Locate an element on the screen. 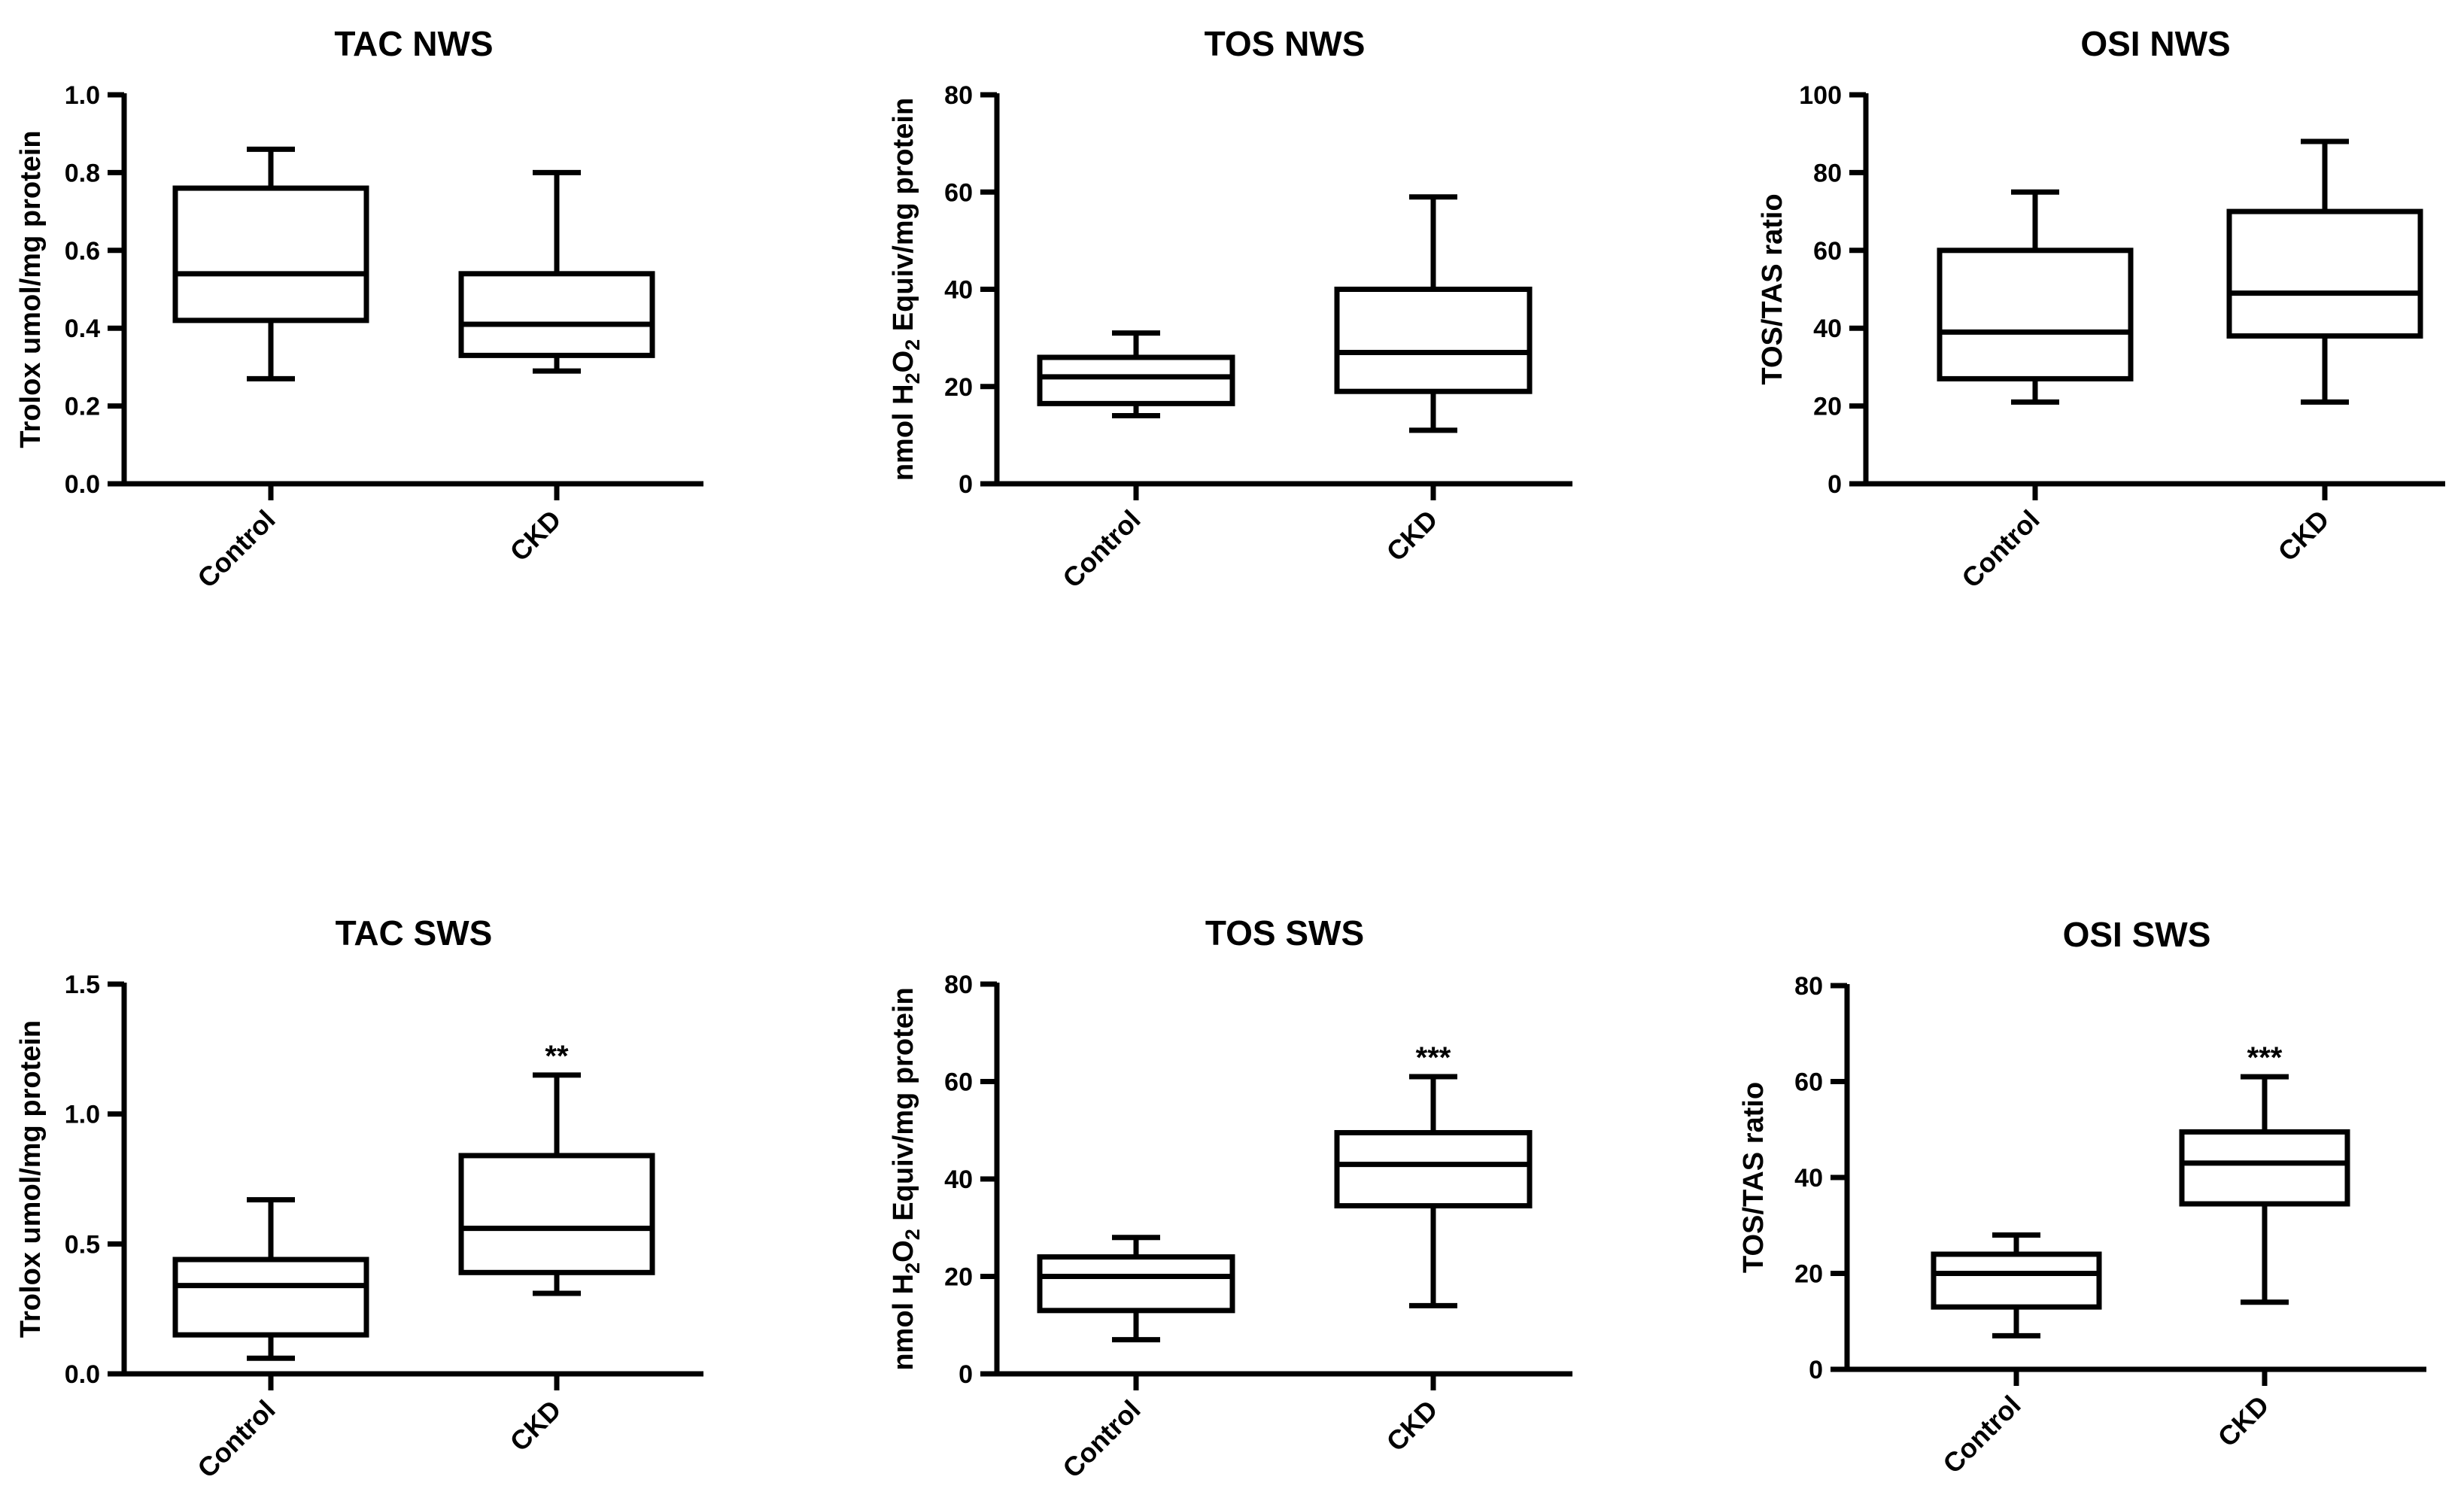 The width and height of the screenshot is (2464, 1501). significance-marker: ** is located at coordinates (557, 1056).